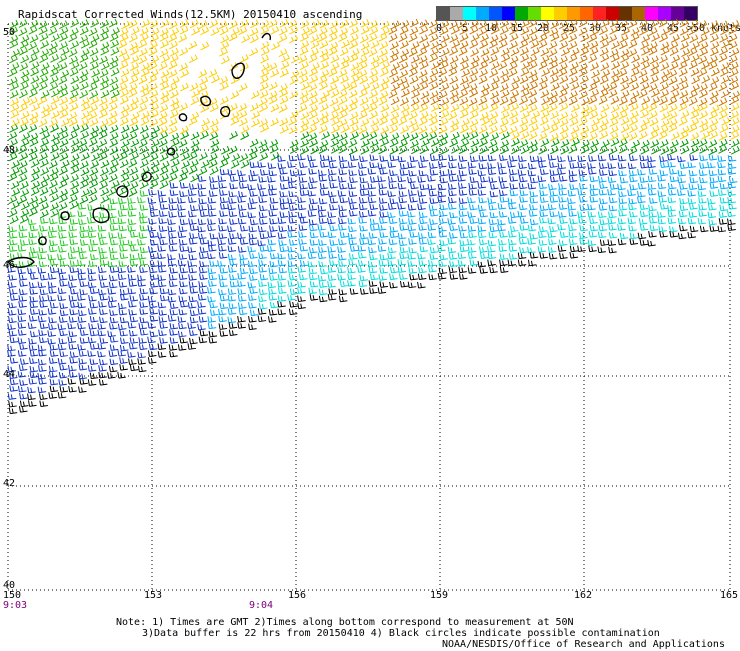 Image resolution: width=740 pixels, height=651 pixels. I want to click on legend-label: 35, so click(621, 28).